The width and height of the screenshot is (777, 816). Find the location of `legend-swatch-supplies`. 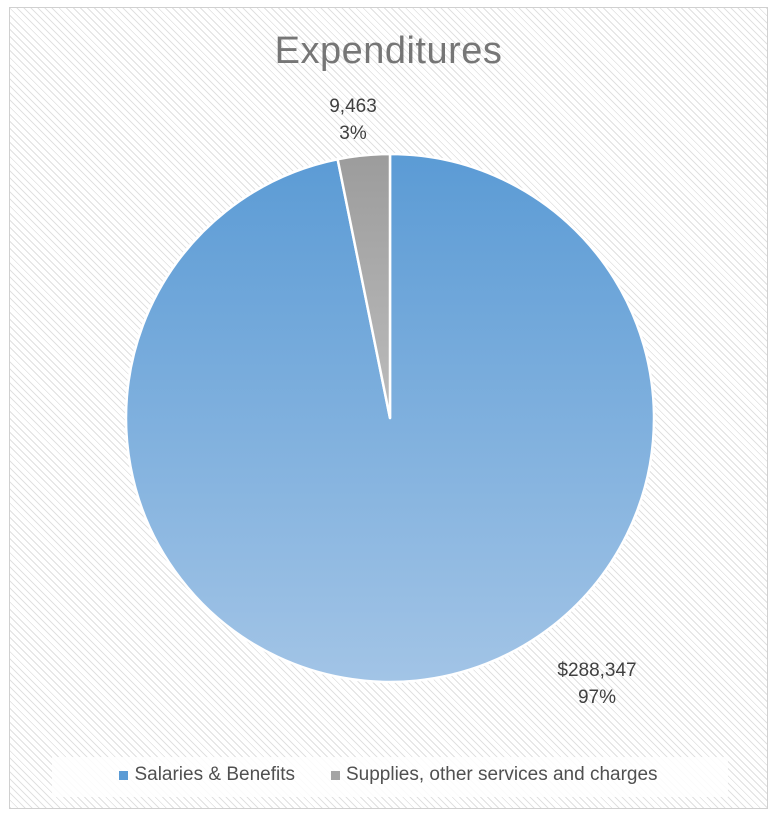

legend-swatch-supplies is located at coordinates (335, 775).